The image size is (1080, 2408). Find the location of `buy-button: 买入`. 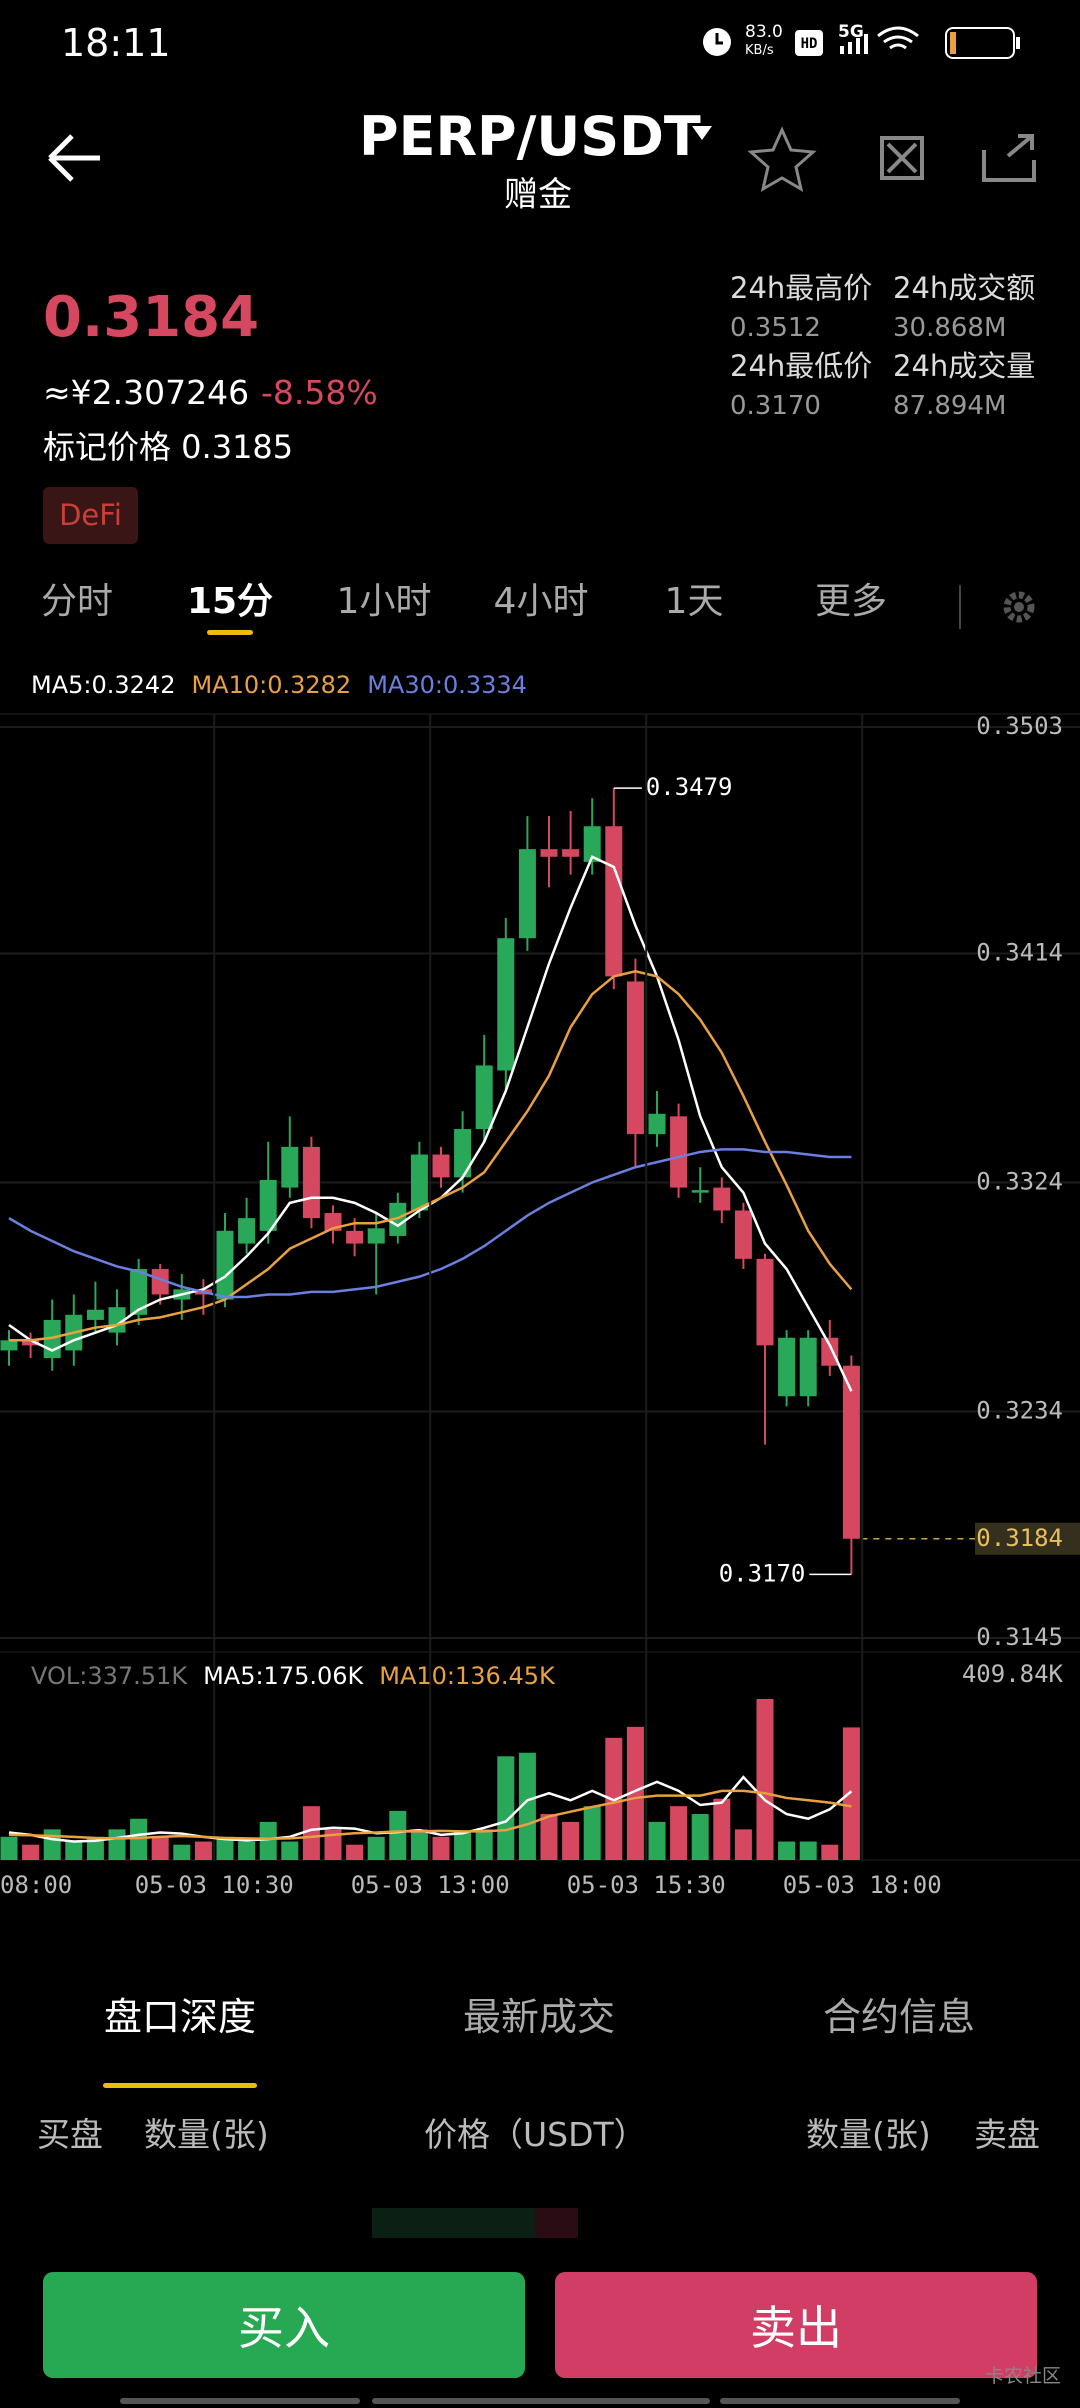

buy-button: 买入 is located at coordinates (284, 2325).